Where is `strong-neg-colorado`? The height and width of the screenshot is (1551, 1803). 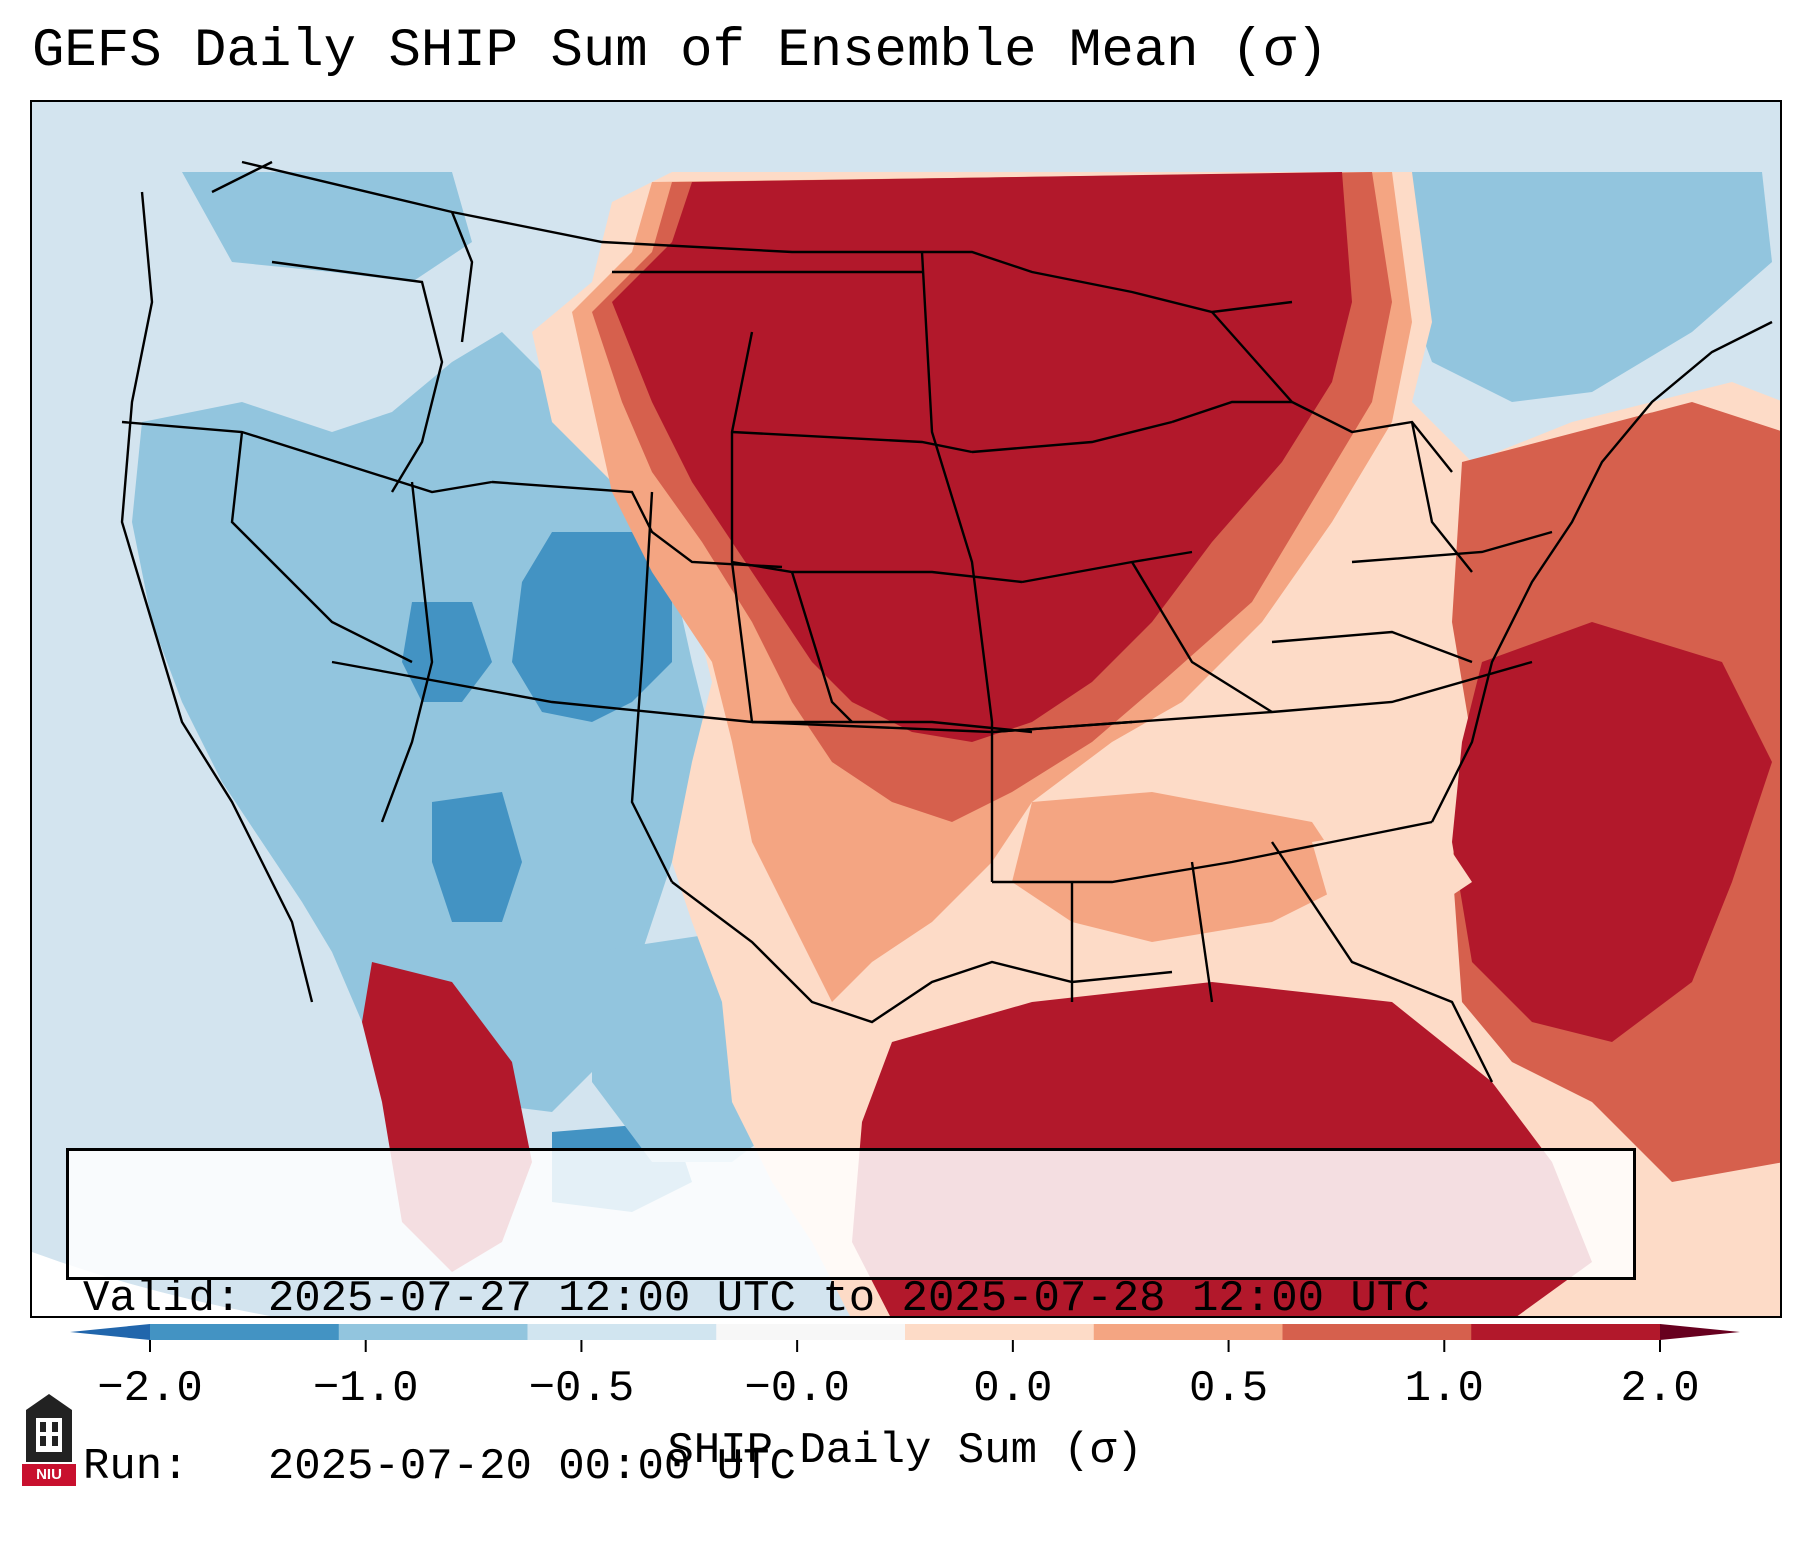
strong-neg-colorado is located at coordinates (592, 627).